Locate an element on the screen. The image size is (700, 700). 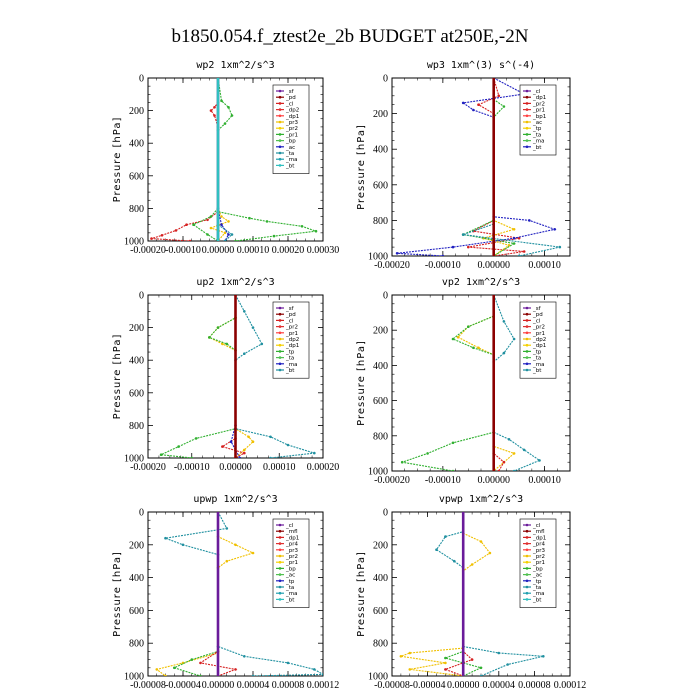
x-tick-label: 0.00000 is located at coordinates (493, 480).